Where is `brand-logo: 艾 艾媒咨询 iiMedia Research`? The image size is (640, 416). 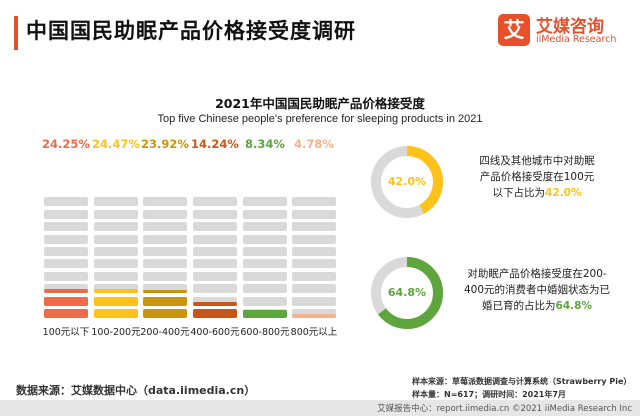 brand-logo: 艾 艾媒咨询 iiMedia Research is located at coordinates (563, 31).